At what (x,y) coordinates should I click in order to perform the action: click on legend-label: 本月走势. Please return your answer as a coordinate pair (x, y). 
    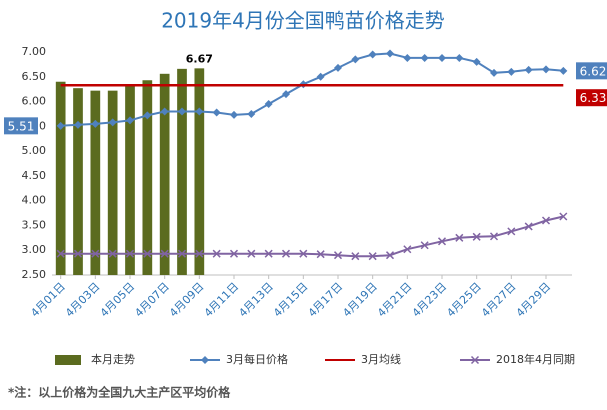
    Looking at the image, I should click on (113, 359).